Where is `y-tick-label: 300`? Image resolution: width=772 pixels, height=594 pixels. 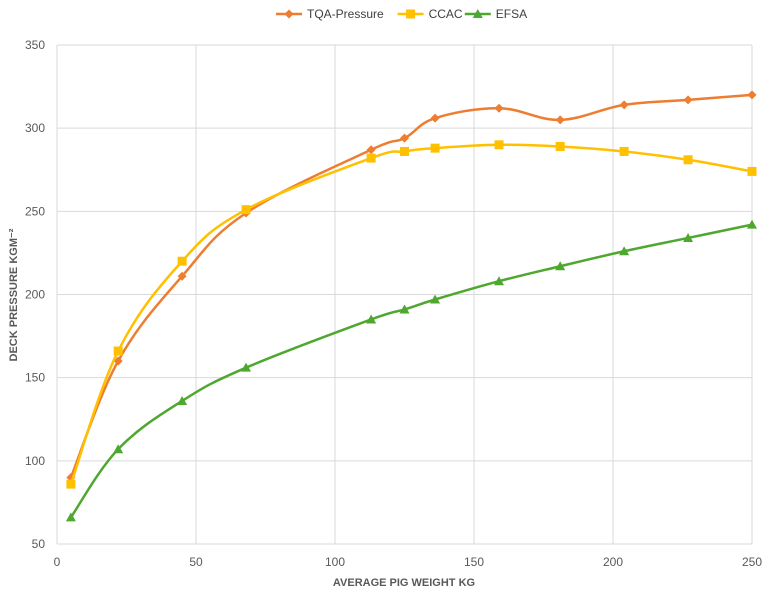 y-tick-label: 300 is located at coordinates (35, 128).